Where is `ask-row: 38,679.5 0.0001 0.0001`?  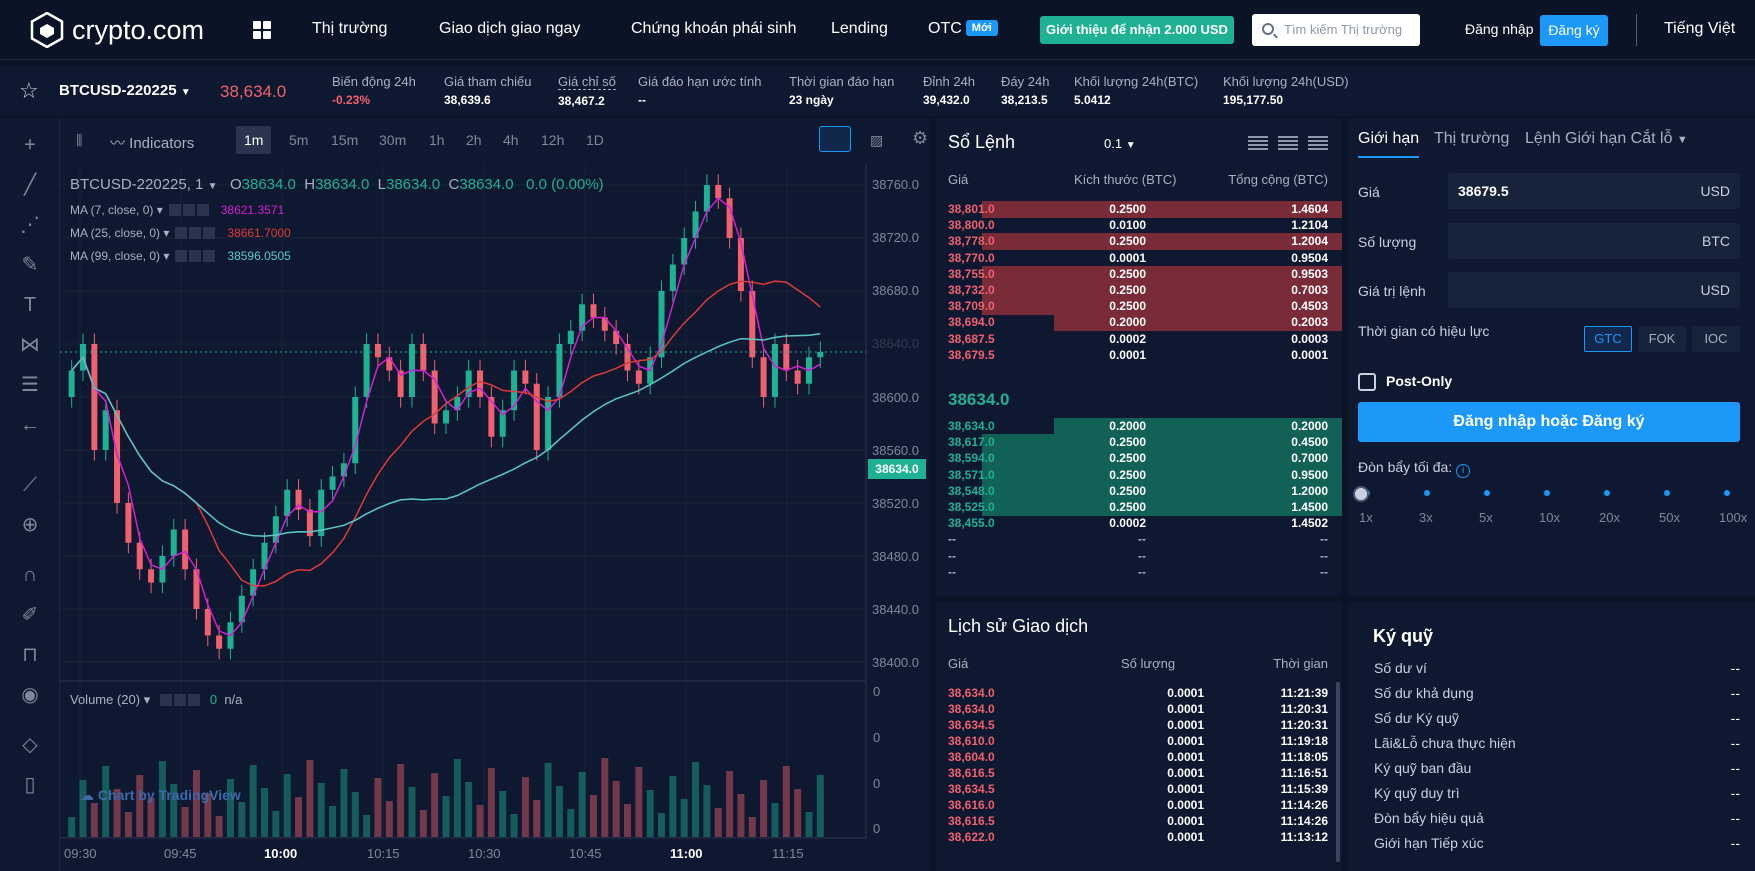 ask-row: 38,679.5 0.0001 0.0001 is located at coordinates (1139, 355).